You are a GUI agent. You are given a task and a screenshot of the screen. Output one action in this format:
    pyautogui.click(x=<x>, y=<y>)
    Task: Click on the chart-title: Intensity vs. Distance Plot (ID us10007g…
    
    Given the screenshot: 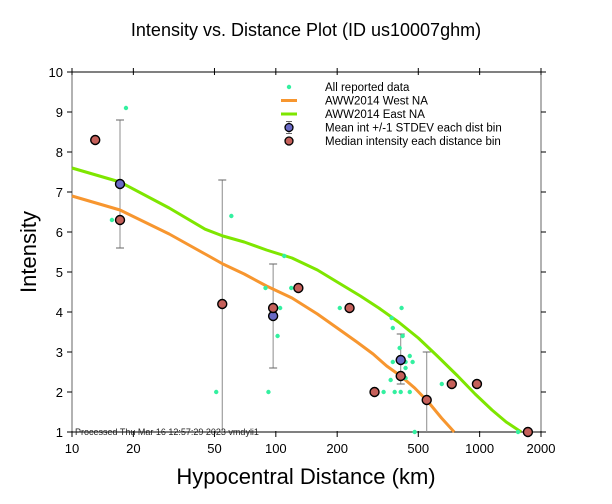 What is the action you would take?
    pyautogui.click(x=306, y=30)
    